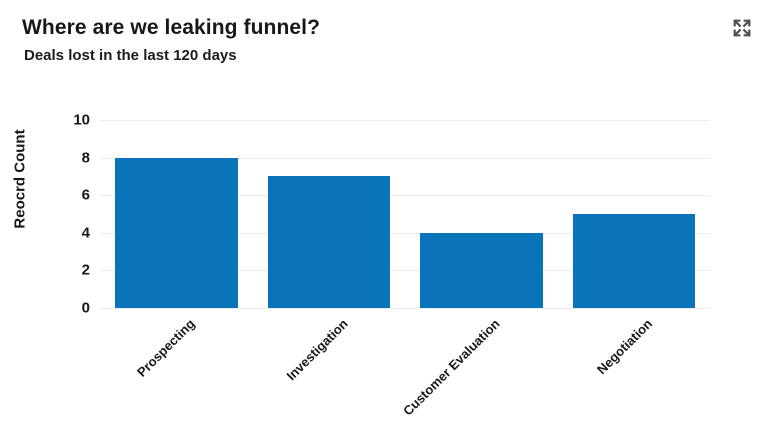 The image size is (768, 440). I want to click on page-subtitle: Deals lost in the last 120 days, so click(130, 55).